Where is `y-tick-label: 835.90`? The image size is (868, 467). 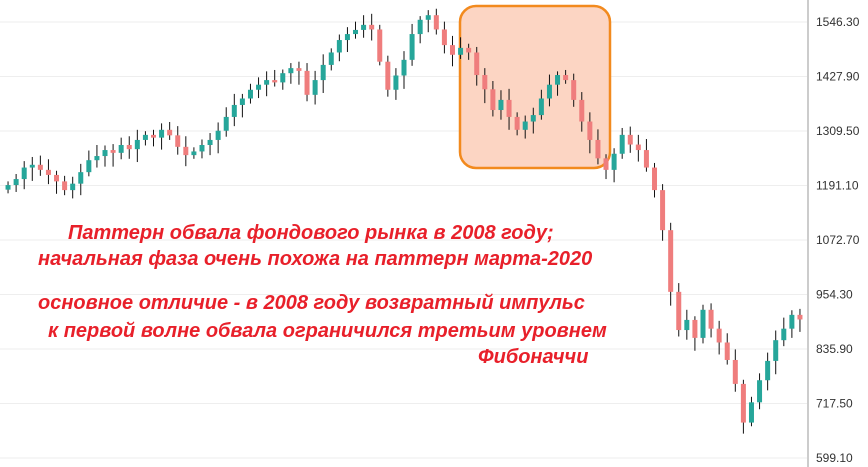 y-tick-label: 835.90 is located at coordinates (834, 349).